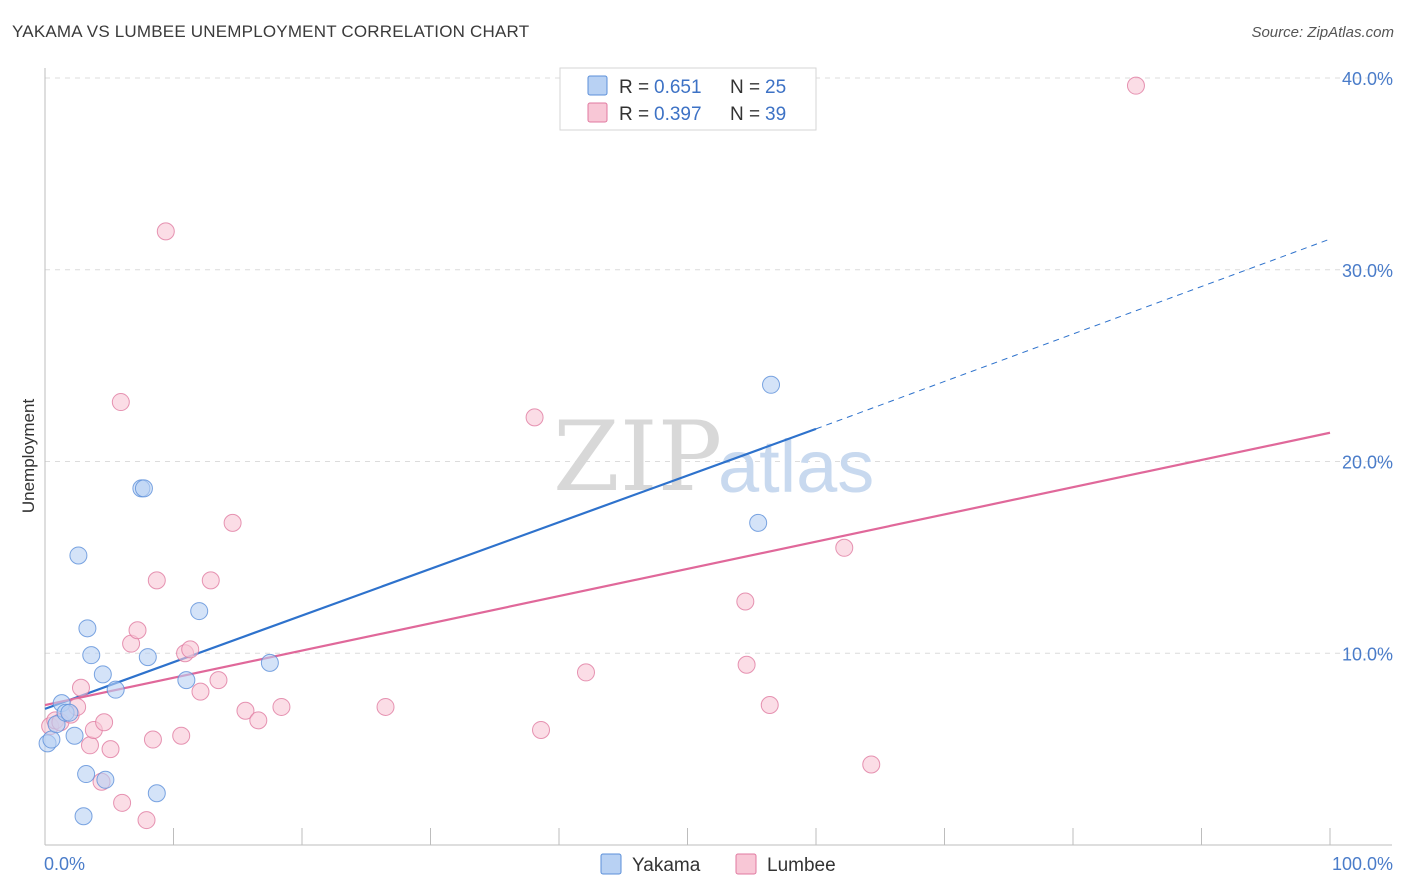 Image resolution: width=1406 pixels, height=892 pixels. Describe the element at coordinates (1367, 463) in the screenshot. I see `y-tick-label: 20.0%` at that location.